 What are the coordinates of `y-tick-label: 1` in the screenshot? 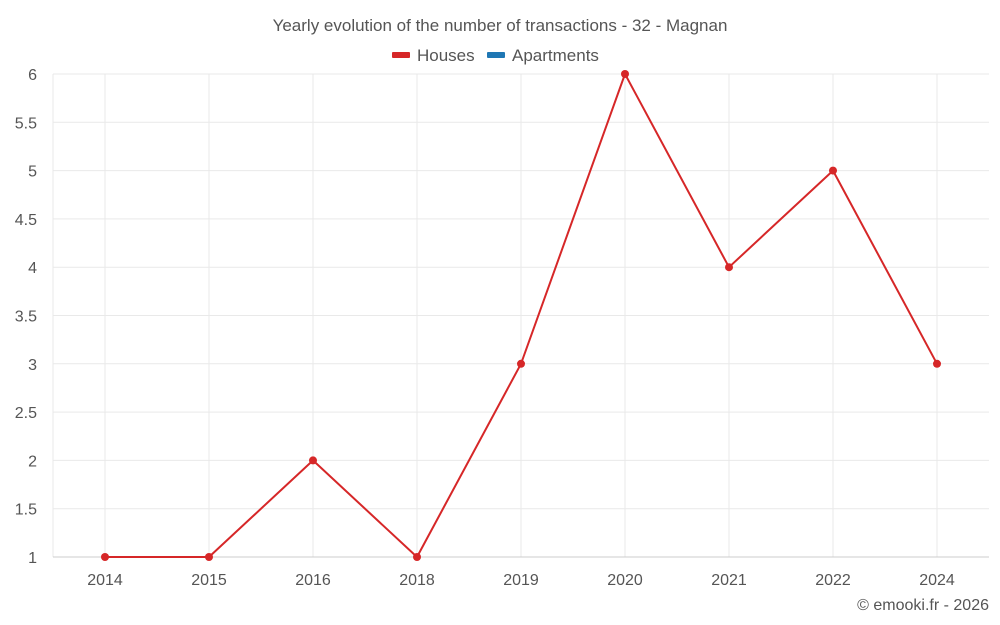 It's located at (32, 558).